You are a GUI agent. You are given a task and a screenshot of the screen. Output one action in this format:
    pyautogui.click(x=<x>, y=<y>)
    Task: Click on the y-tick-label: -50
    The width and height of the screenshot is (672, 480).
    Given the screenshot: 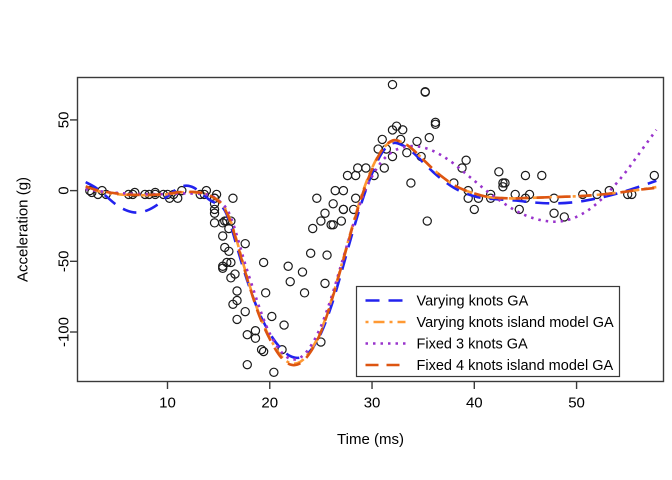 What is the action you would take?
    pyautogui.click(x=64, y=261)
    